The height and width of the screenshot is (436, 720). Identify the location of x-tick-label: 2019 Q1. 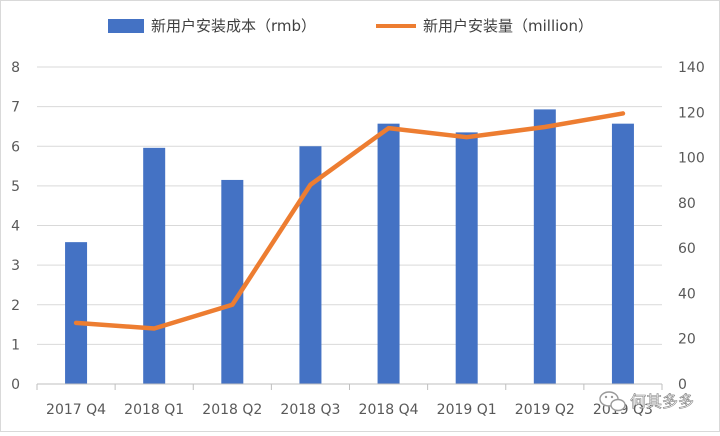
(467, 410).